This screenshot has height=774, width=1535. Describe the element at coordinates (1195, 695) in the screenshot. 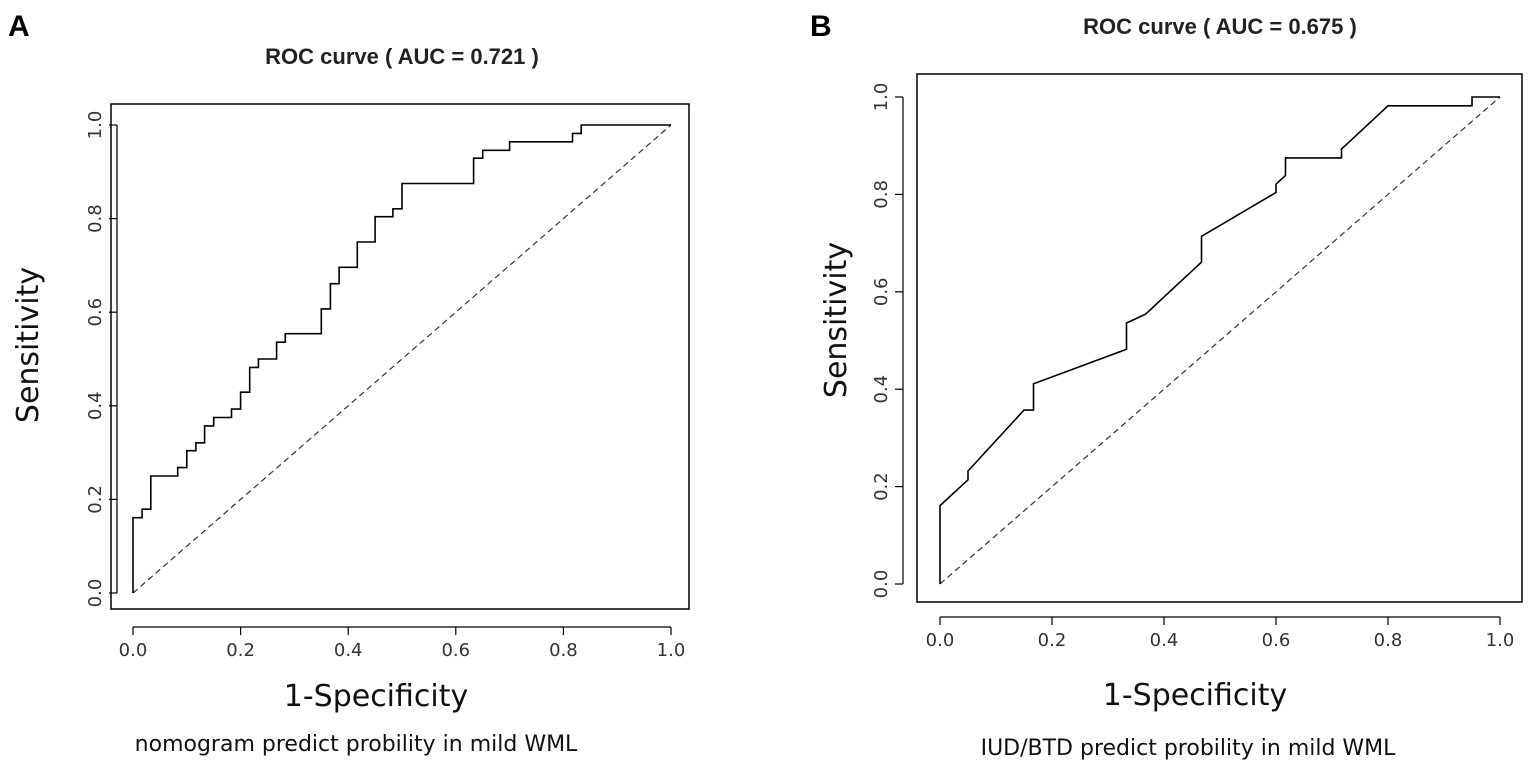

I see `x-axis-title-b: 1-Specificity` at that location.